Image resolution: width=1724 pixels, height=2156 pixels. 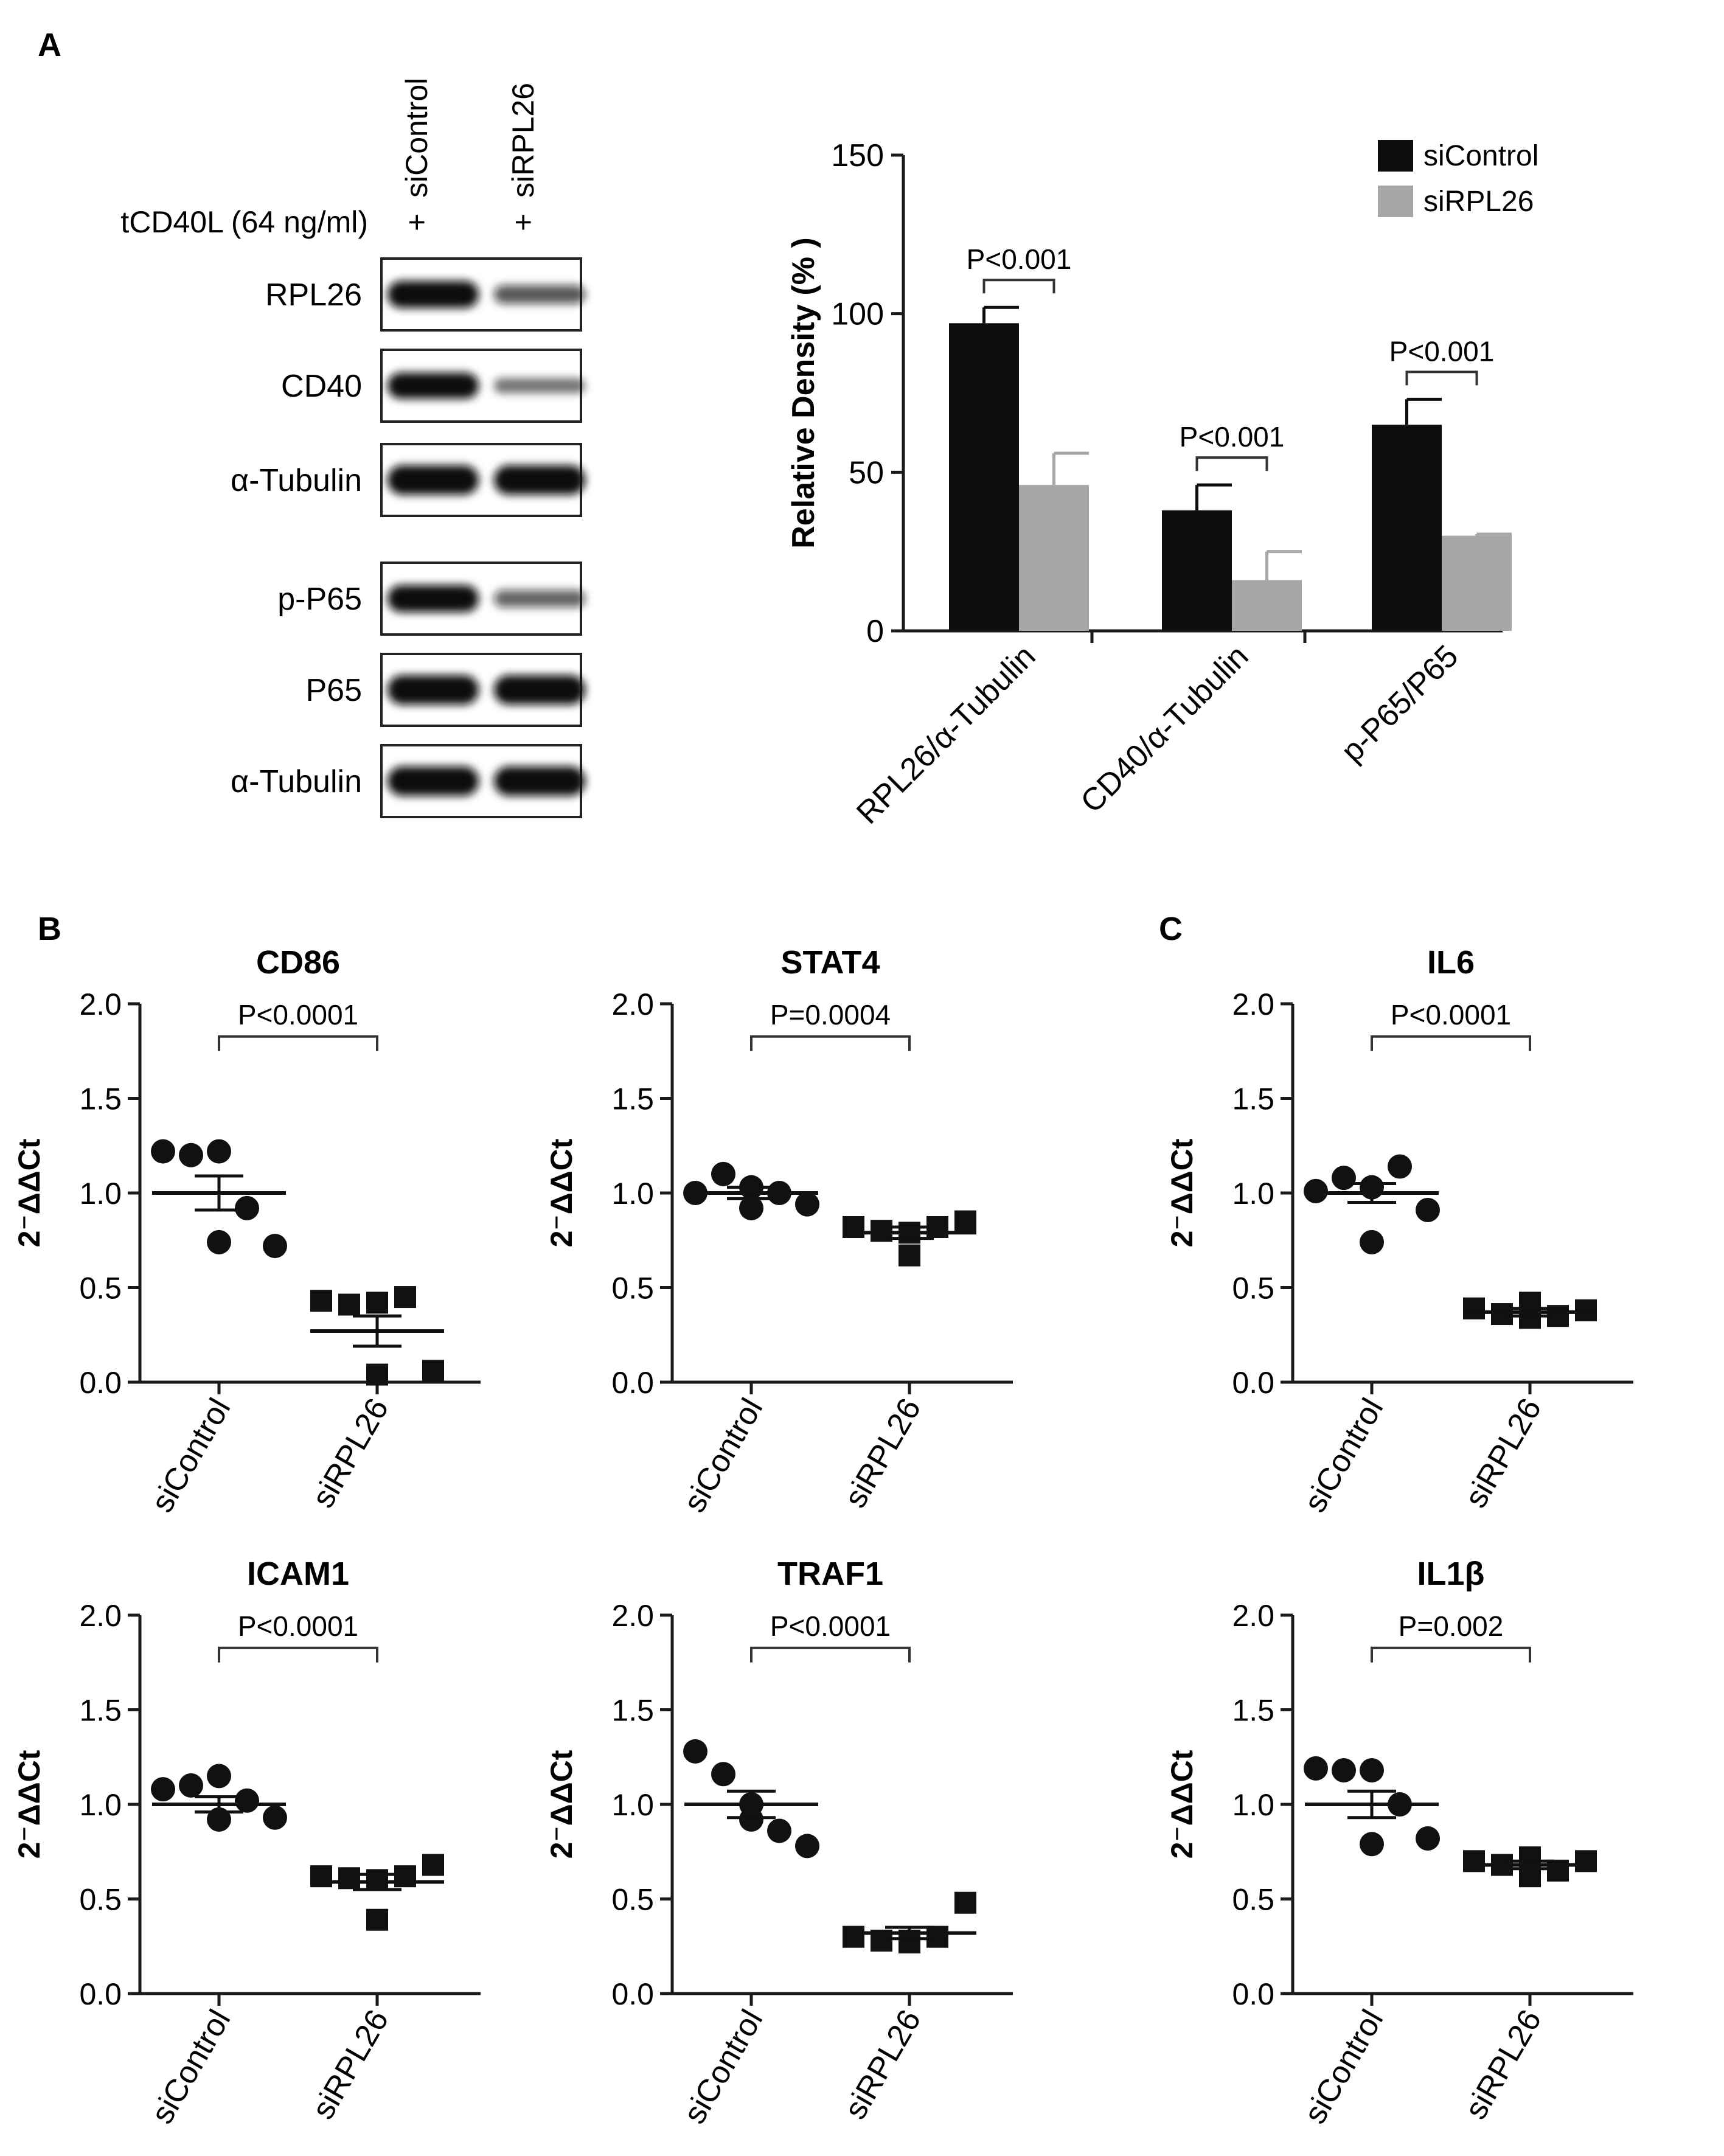 I want to click on category-label: p-P65/P65, so click(x=1400, y=703).